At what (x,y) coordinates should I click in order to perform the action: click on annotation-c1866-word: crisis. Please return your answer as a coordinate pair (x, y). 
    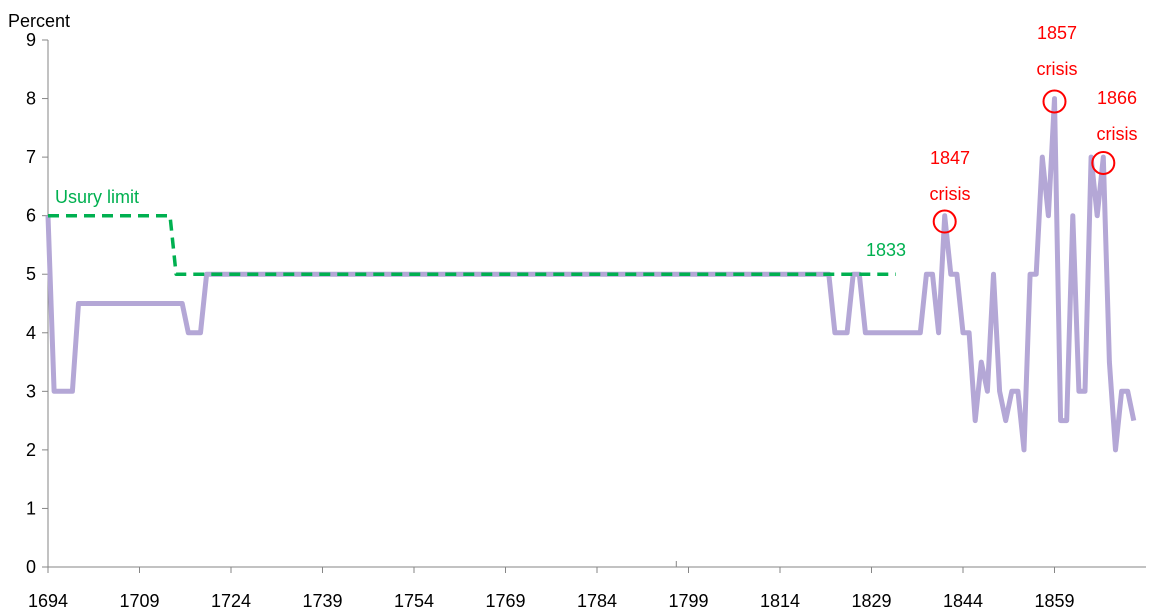
    Looking at the image, I should click on (1117, 134).